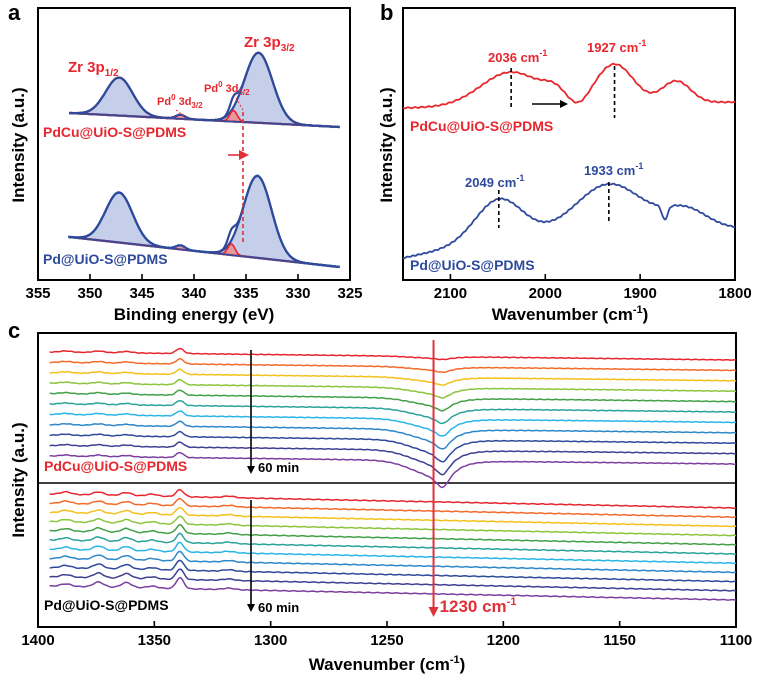  What do you see at coordinates (494, 181) in the screenshot?
I see `peak-label-2049: 2049 cm-1` at bounding box center [494, 181].